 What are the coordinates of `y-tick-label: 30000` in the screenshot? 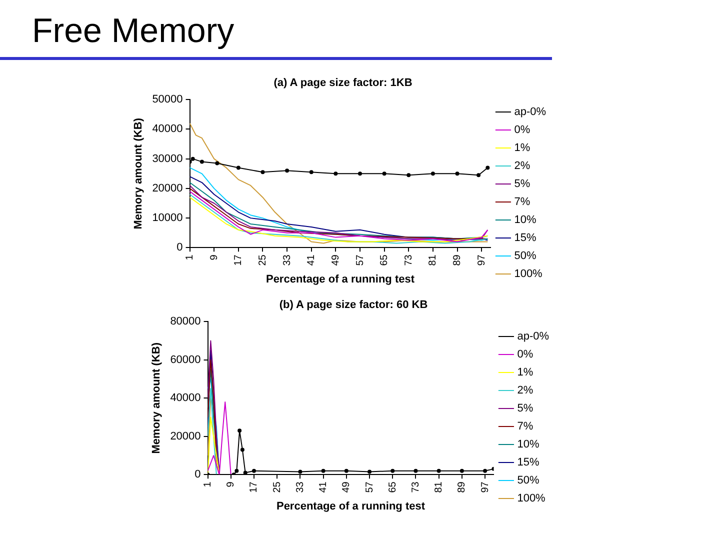 It's located at (167, 158).